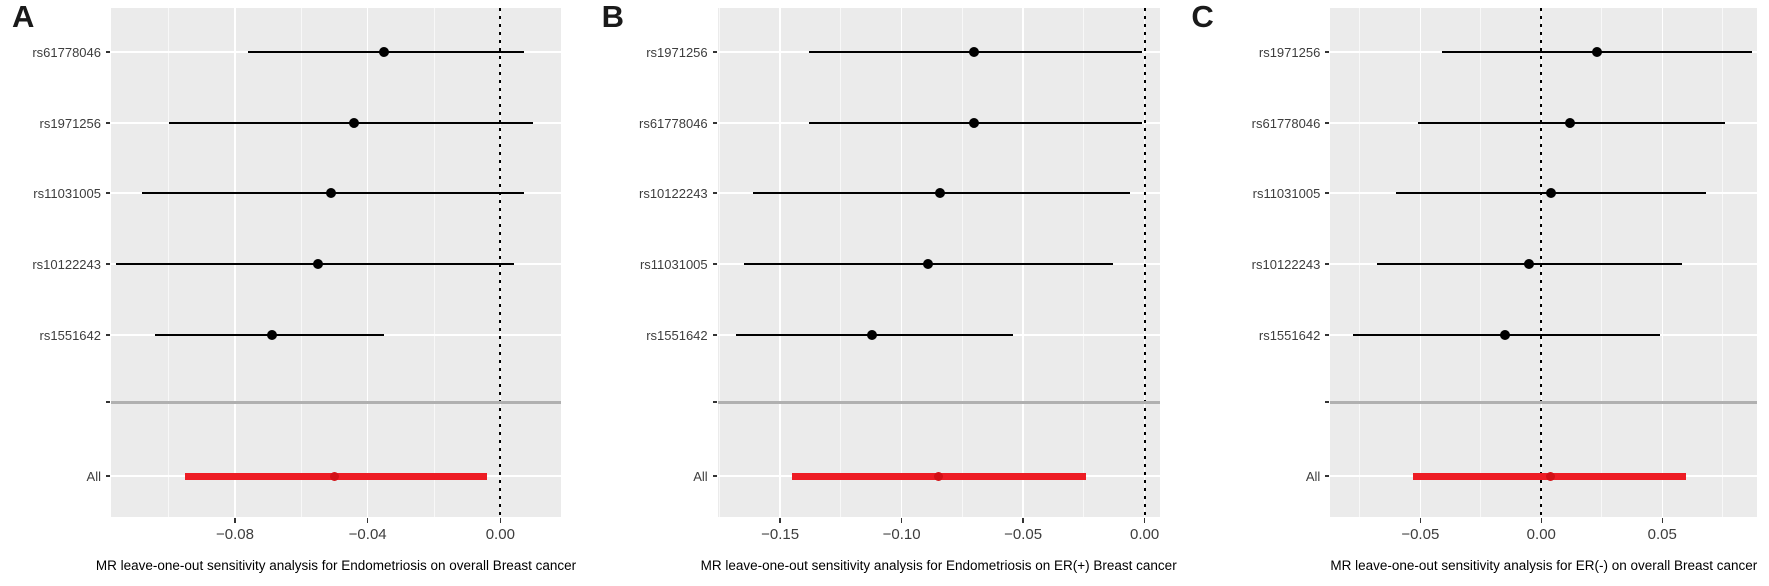 This screenshot has height=586, width=1769. Describe the element at coordinates (367, 534) in the screenshot. I see `x-axis-tick-label: −0.04` at that location.